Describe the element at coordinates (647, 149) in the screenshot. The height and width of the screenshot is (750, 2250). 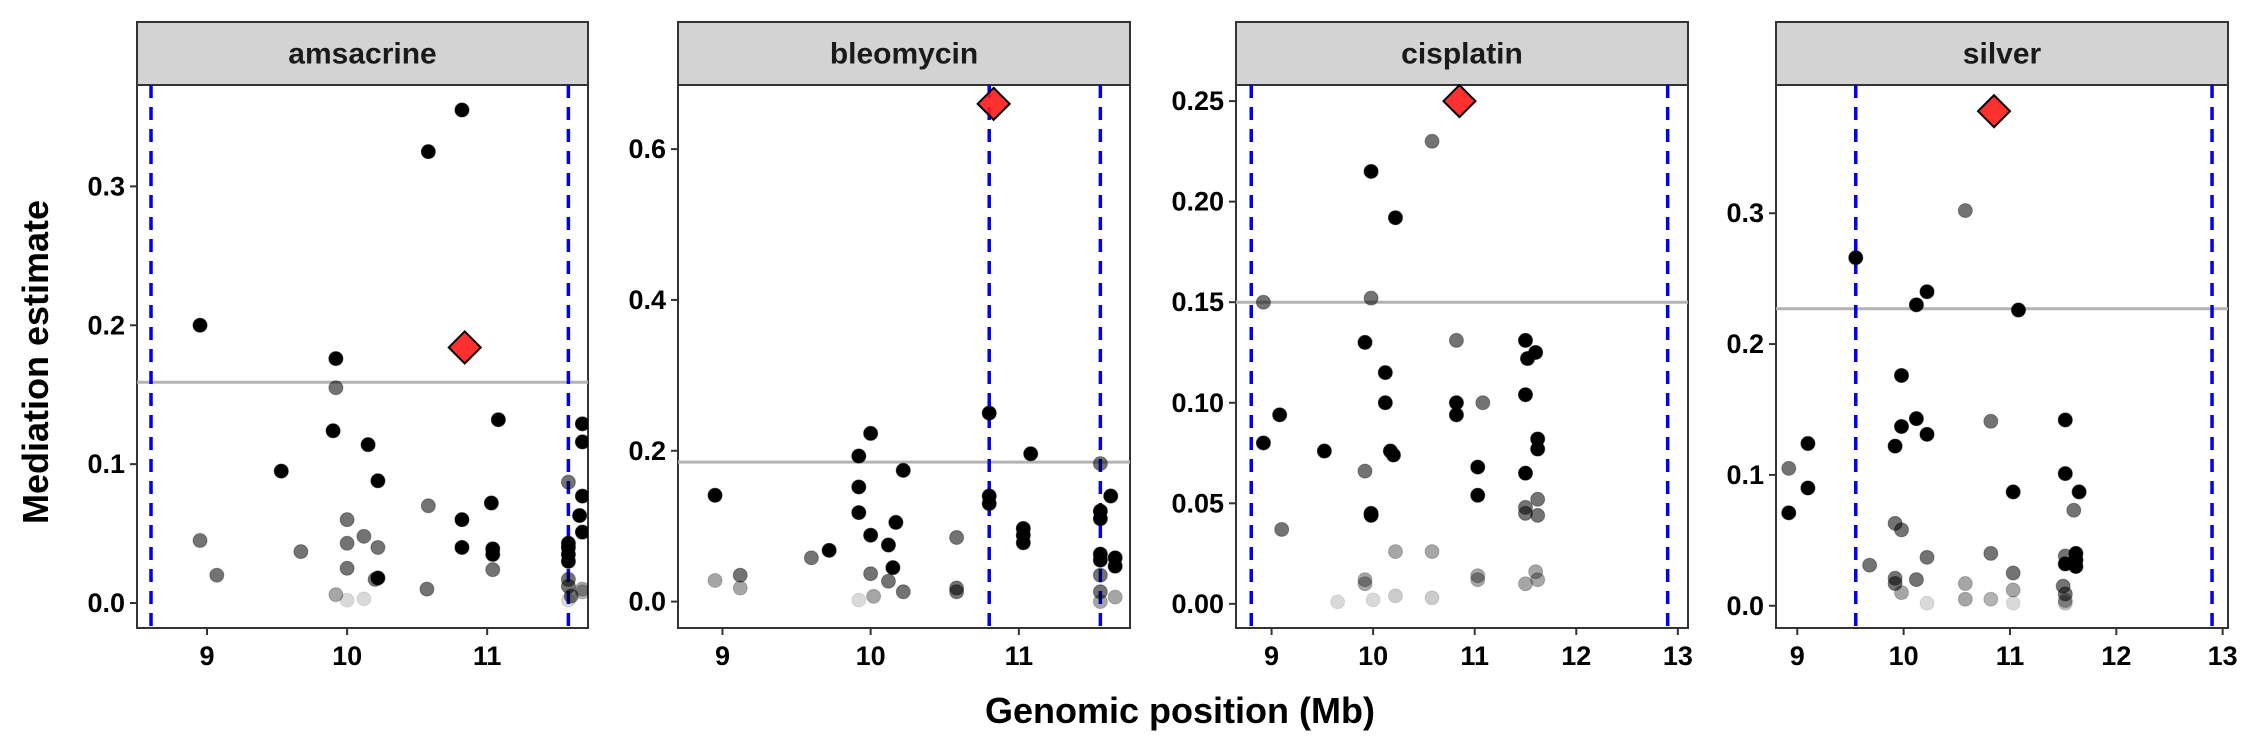
I see `y-tick-label: 0.6` at that location.